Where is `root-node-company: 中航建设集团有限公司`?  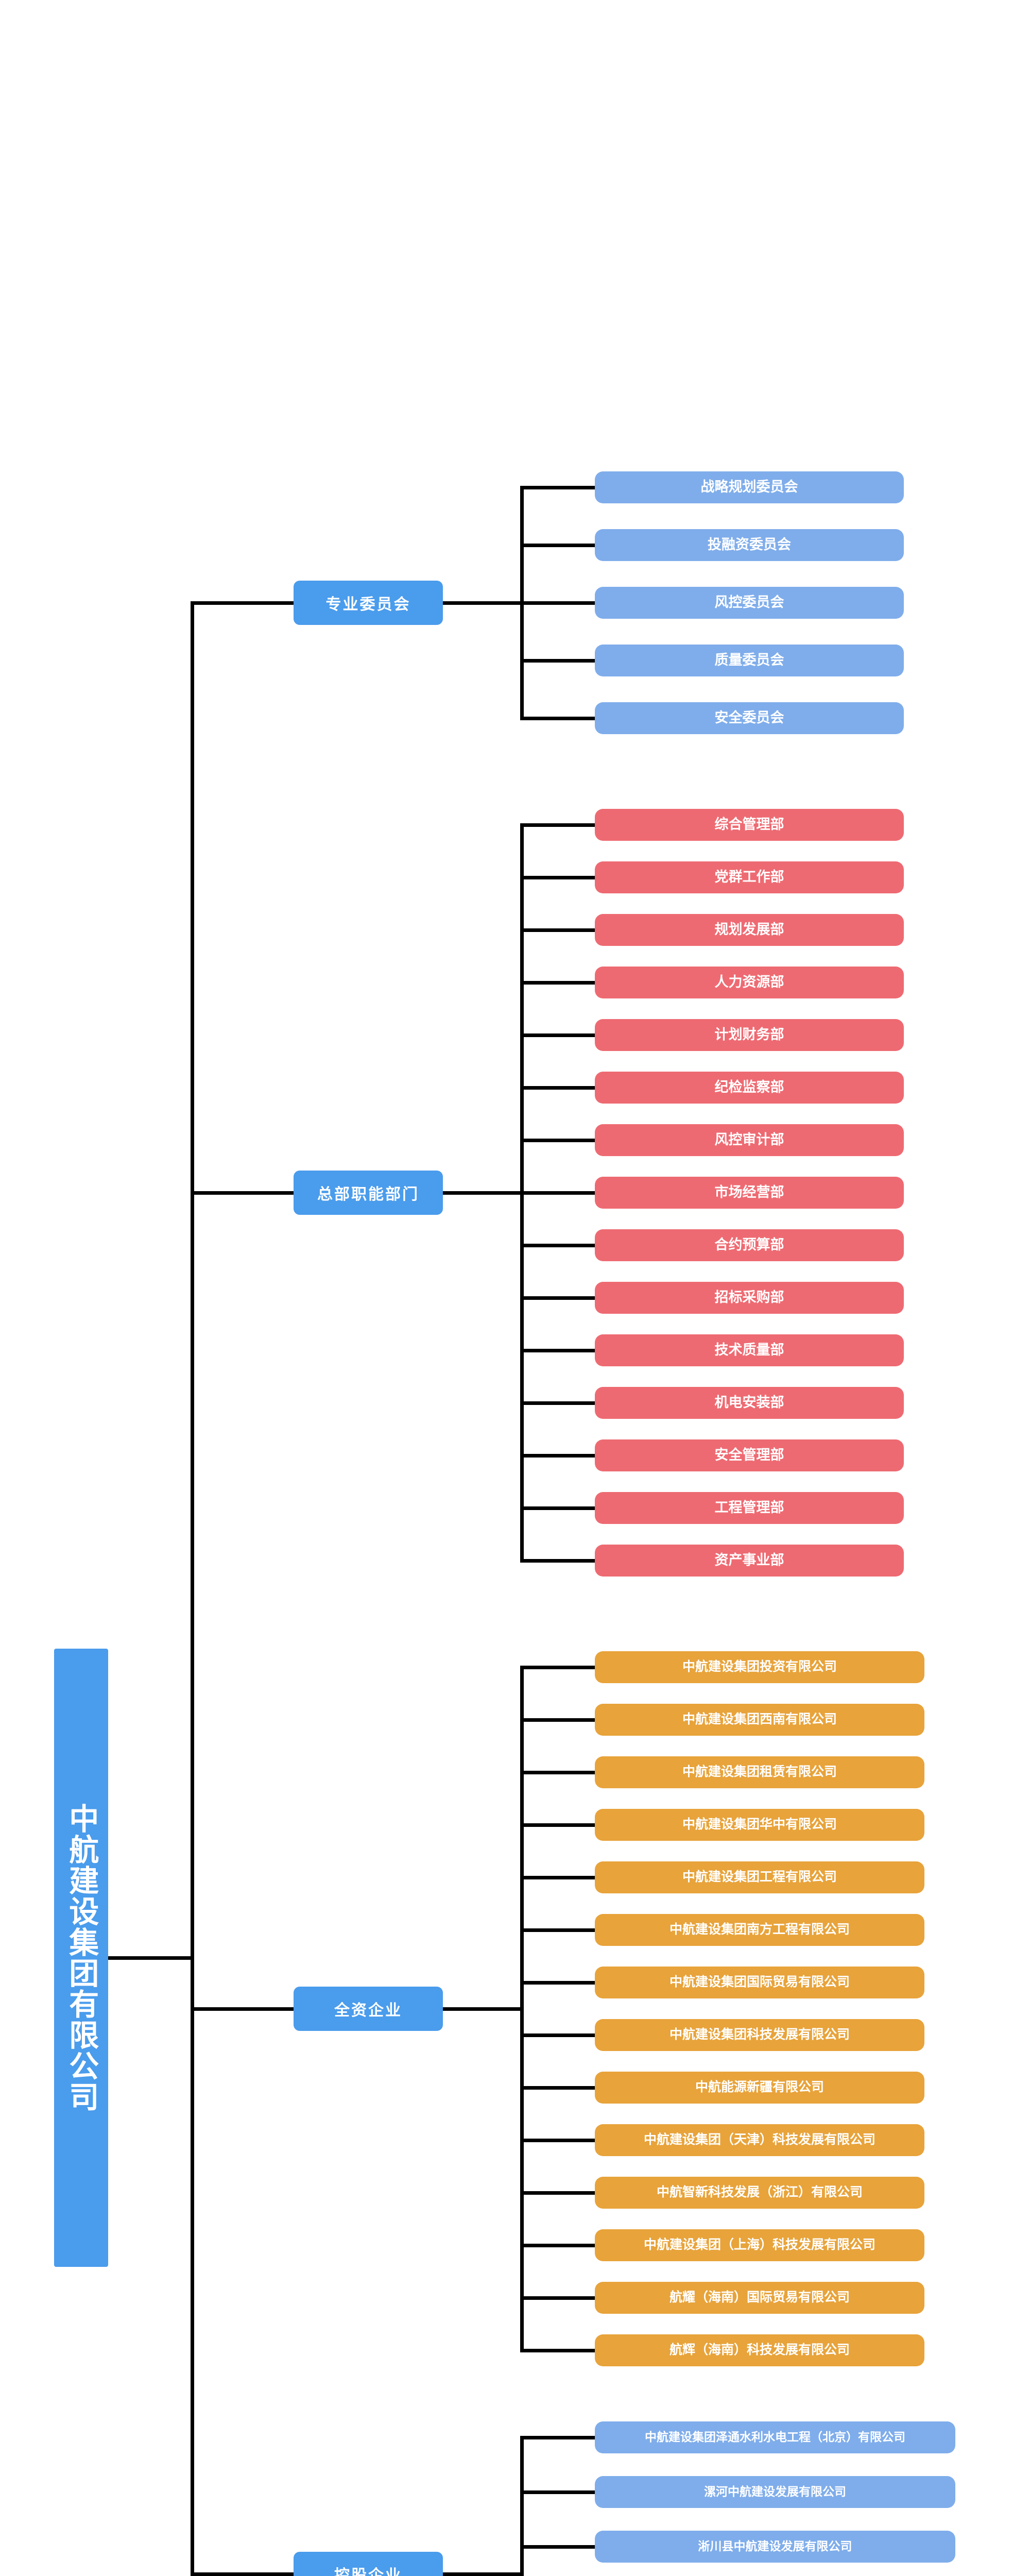
root-node-company: 中航建设集团有限公司 is located at coordinates (81, 1958).